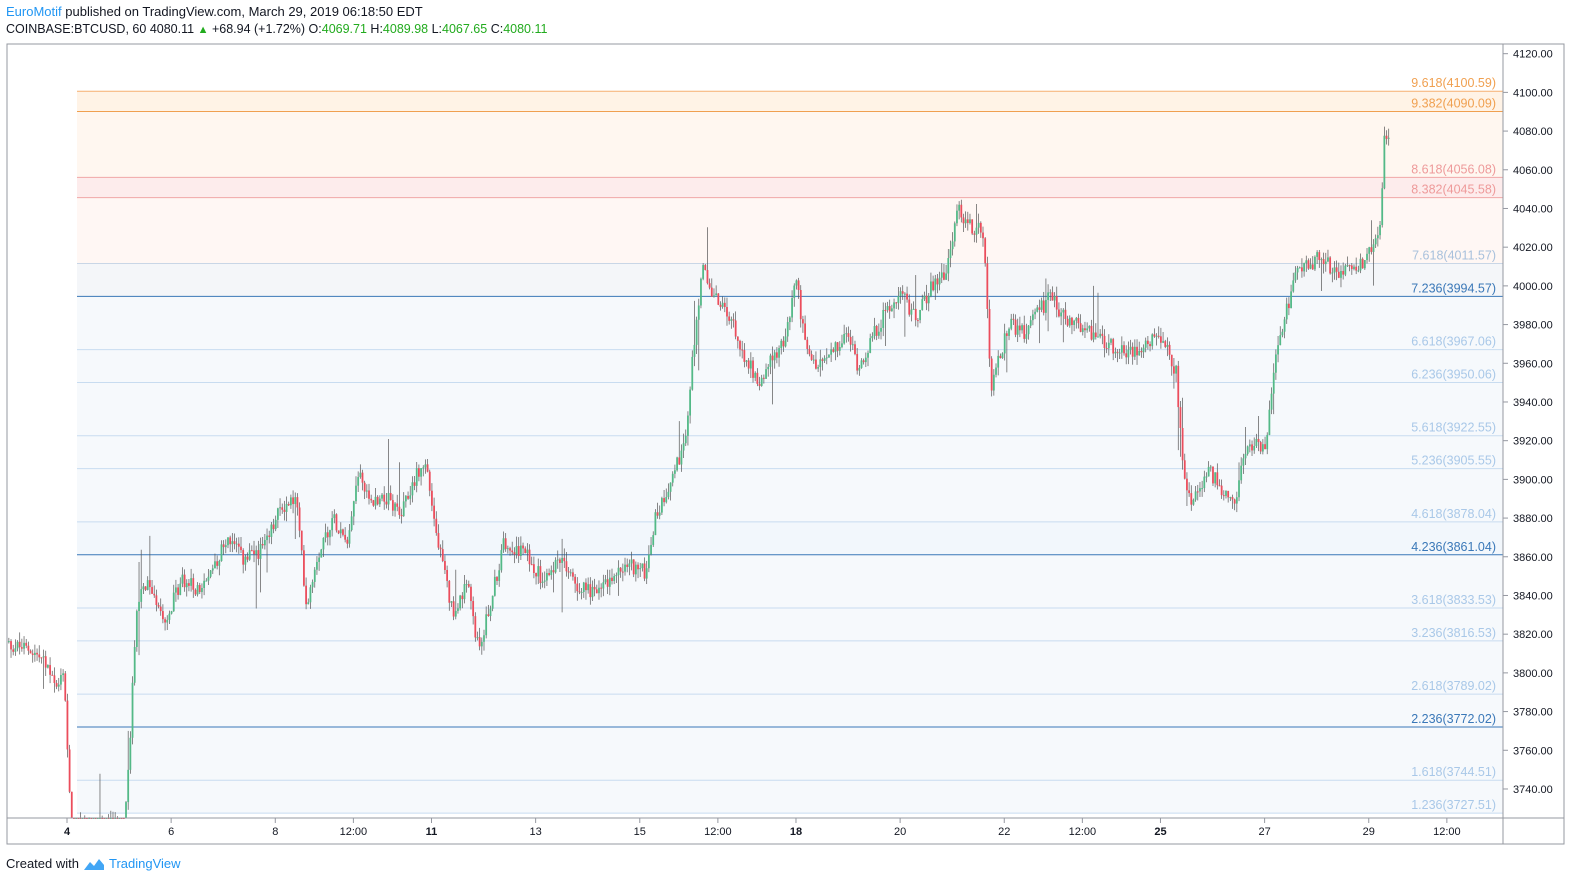  Describe the element at coordinates (465, 29) in the screenshot. I see `low-value: 4067.65` at that location.